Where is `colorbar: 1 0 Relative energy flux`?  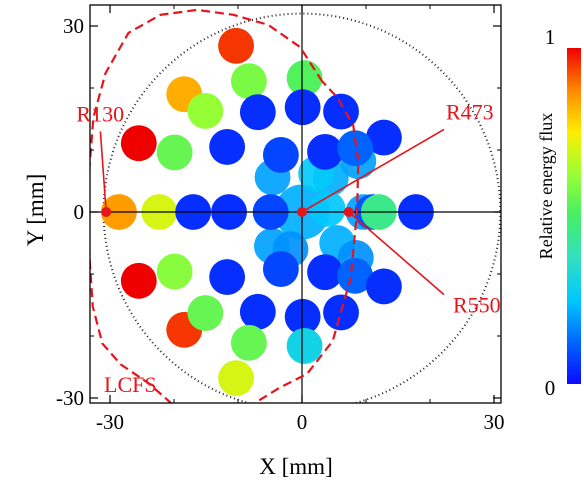 colorbar: 1 0 Relative energy flux is located at coordinates (558, 212).